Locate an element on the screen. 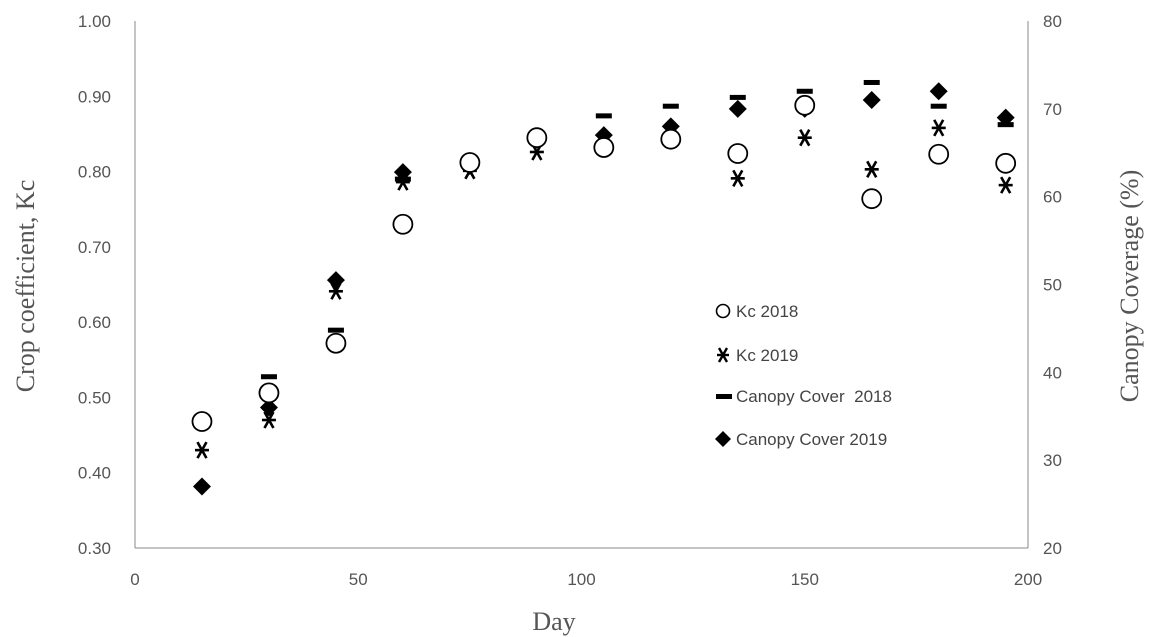 This screenshot has height=637, width=1153. x-tick-label: 150 is located at coordinates (805, 579).